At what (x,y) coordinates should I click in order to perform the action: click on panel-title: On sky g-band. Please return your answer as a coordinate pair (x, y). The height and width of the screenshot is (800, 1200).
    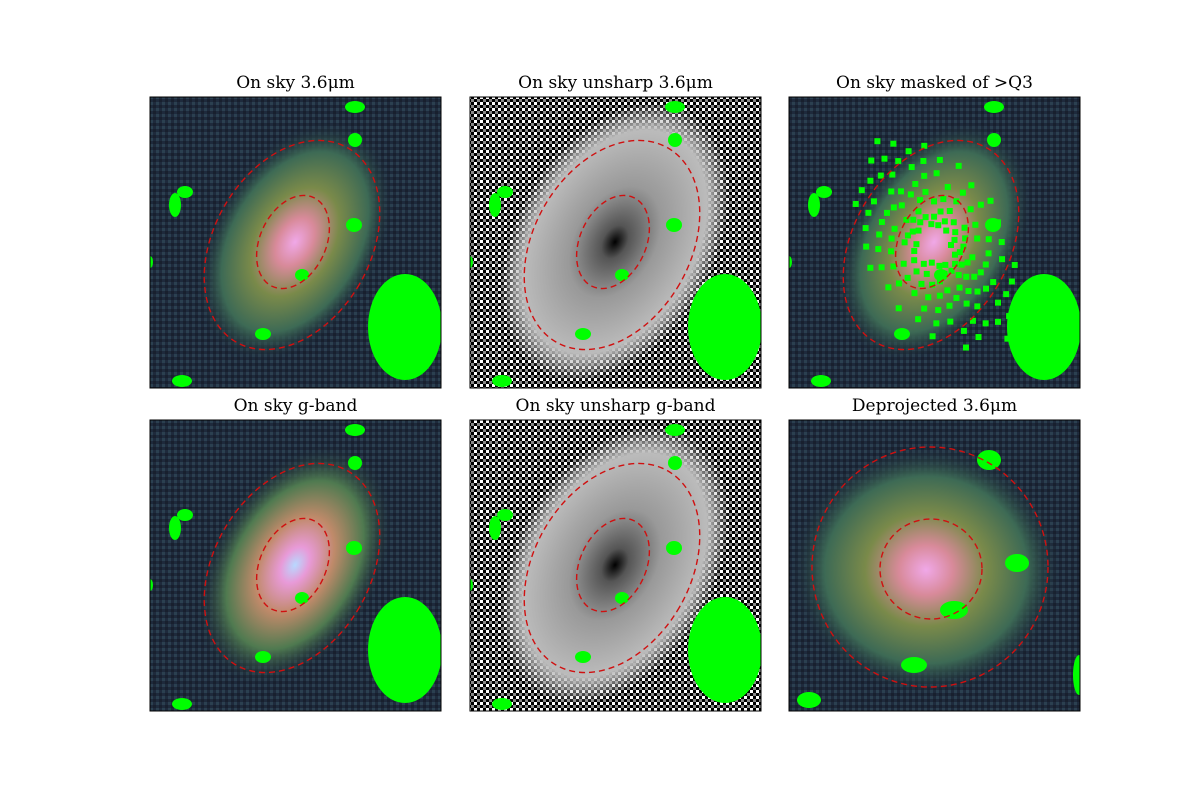
    Looking at the image, I should click on (296, 406).